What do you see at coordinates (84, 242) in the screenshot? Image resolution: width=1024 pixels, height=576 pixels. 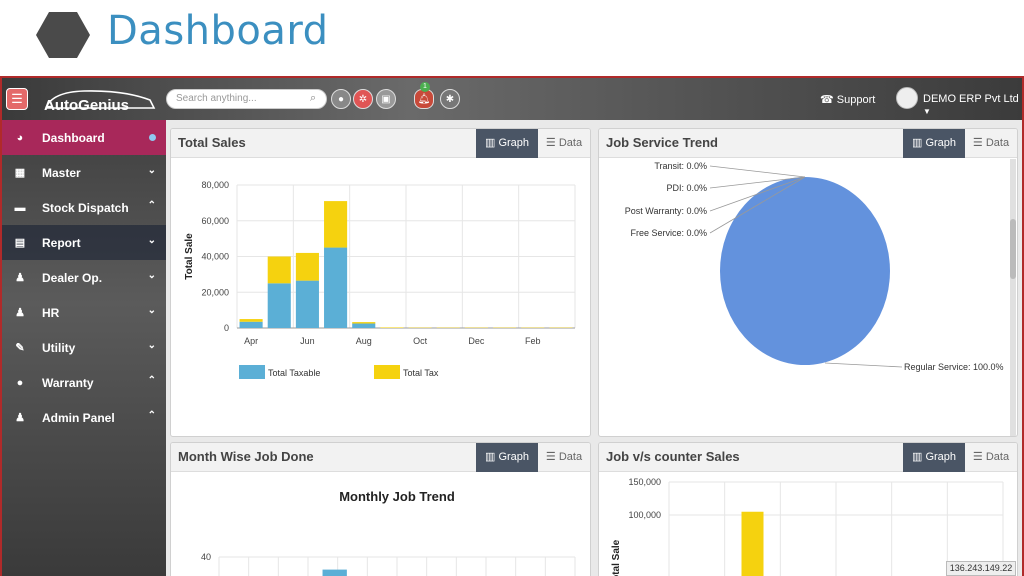 I see `sidebar-item-report: ▤ Report ⌄` at bounding box center [84, 242].